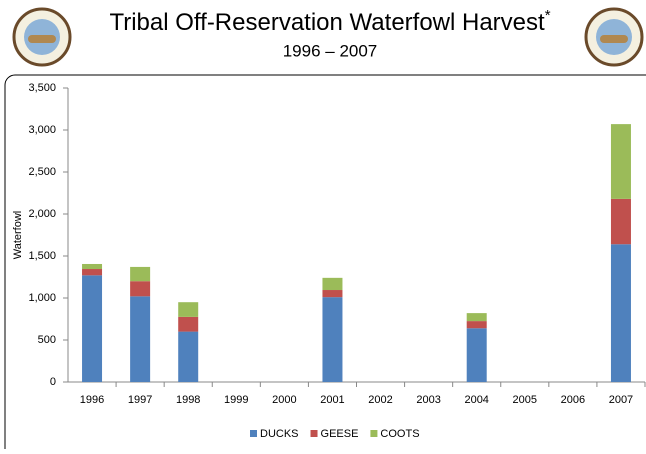 Image resolution: width=646 pixels, height=454 pixels. I want to click on y-tick-label: 500, so click(47, 340).